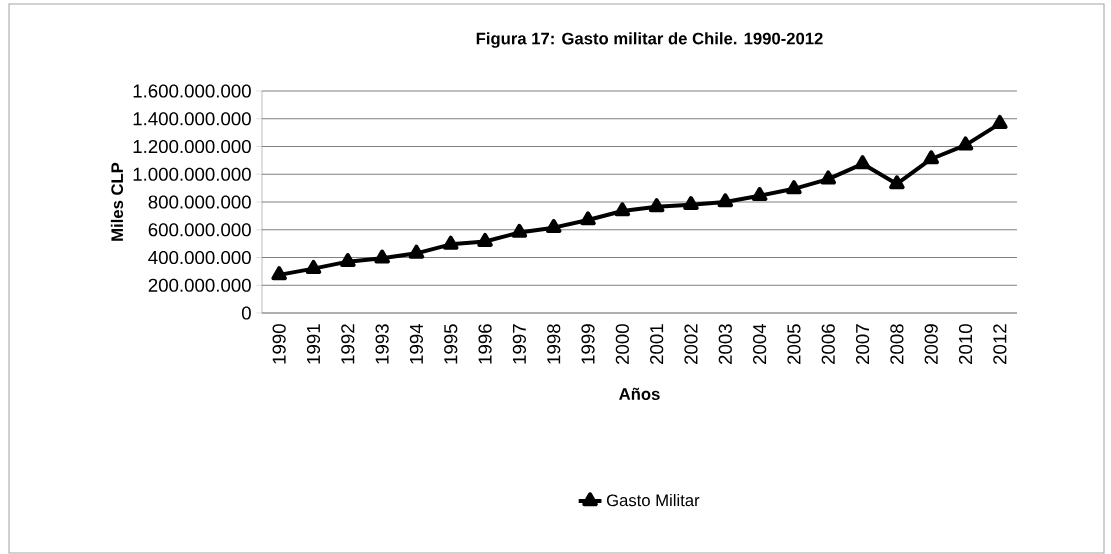 This screenshot has height=554, width=1111. Describe the element at coordinates (192, 146) in the screenshot. I see `y-tick-label: 1.200.000.000` at that location.